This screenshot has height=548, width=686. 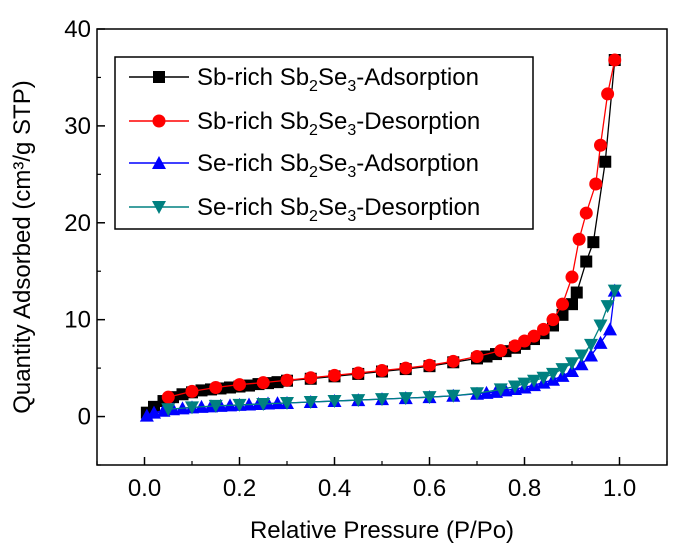 I want to click on y-tick-label: 0, so click(x=84, y=417).